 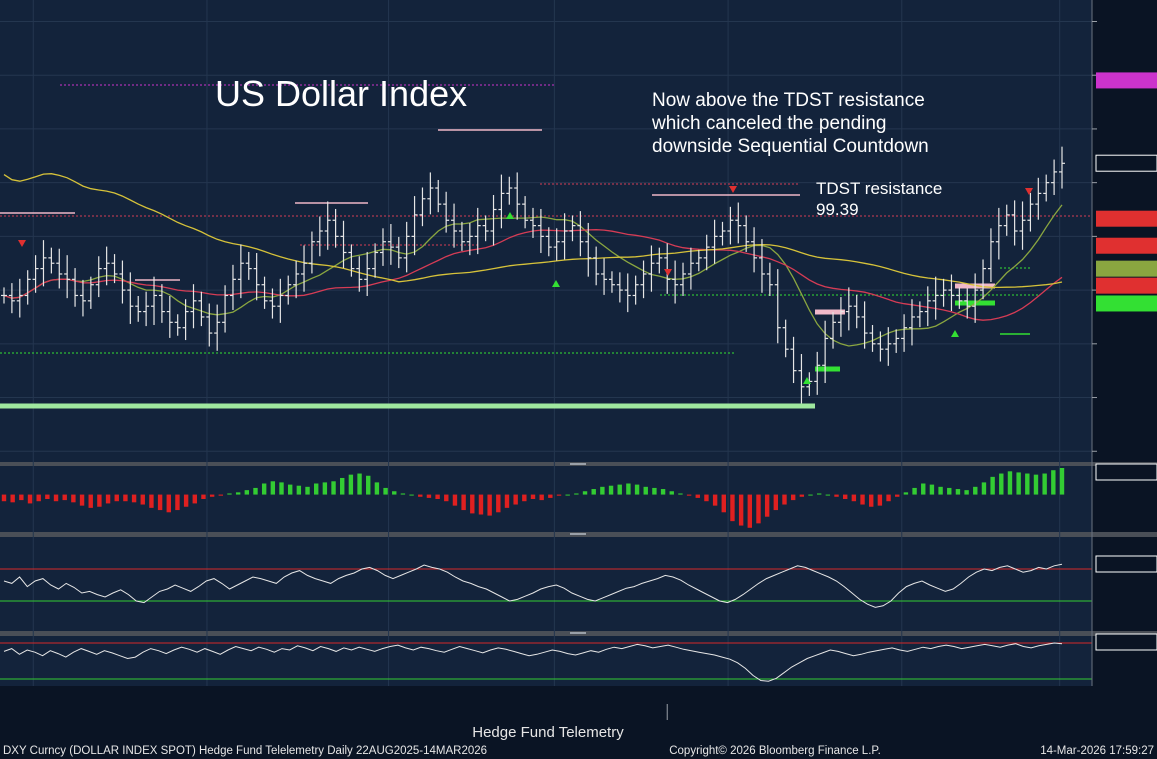 I want to click on stoch-line, so click(x=533, y=662).